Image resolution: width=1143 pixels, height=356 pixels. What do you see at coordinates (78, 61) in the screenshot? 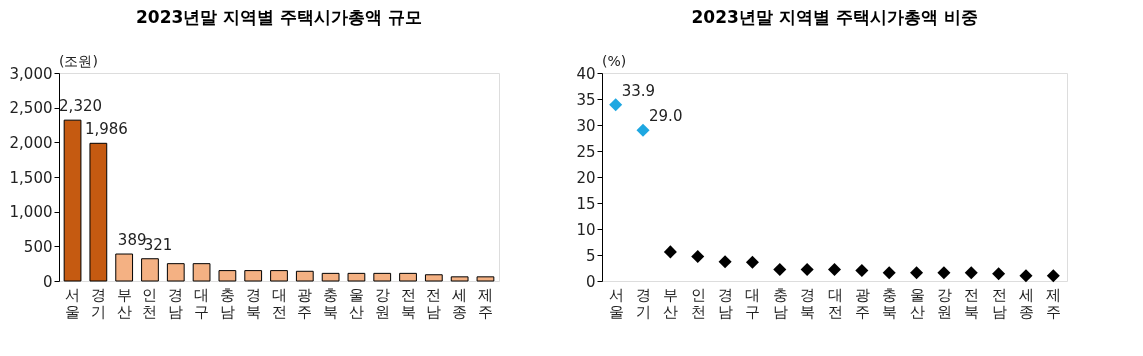
I see `y-axis-title: (조원)` at bounding box center [78, 61].